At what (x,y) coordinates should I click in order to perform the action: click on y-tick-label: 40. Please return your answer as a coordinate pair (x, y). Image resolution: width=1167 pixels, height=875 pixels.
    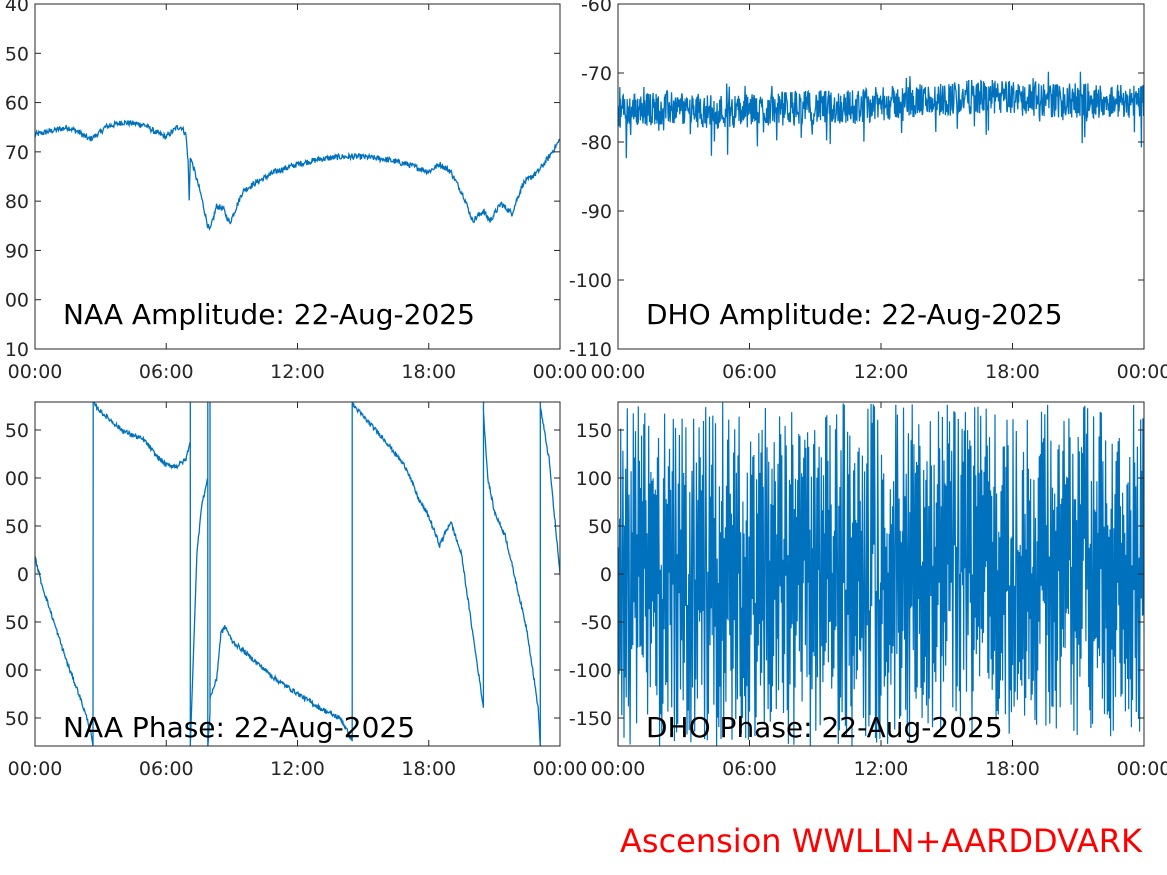
    Looking at the image, I should click on (17, 8).